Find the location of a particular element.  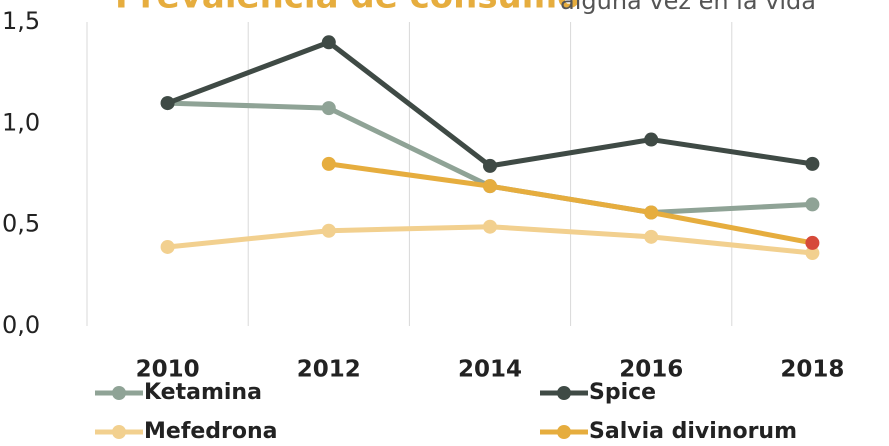

chart-subtitle: alguna vez en la vida is located at coordinates (688, 7).